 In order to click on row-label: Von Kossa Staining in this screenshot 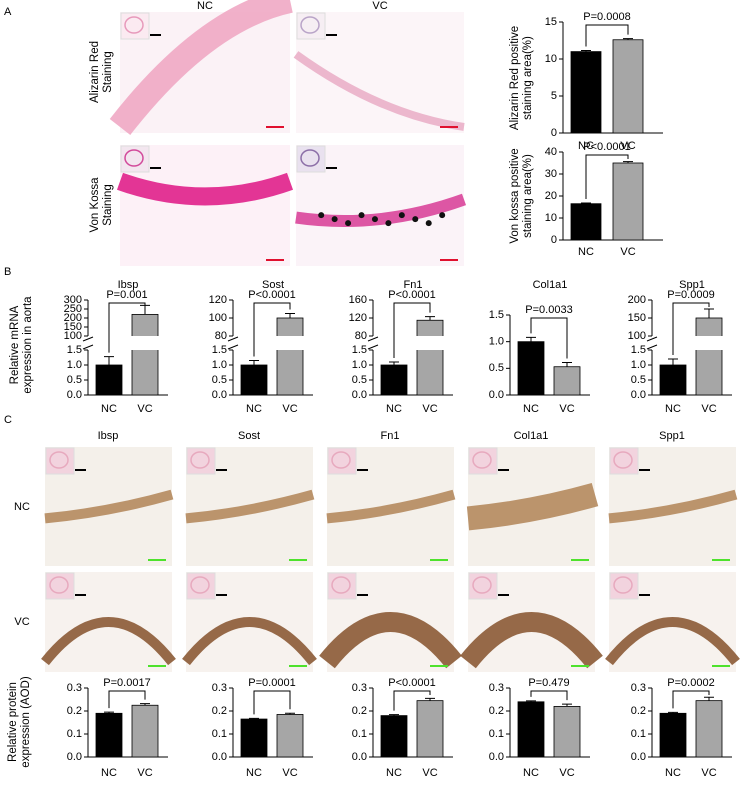, I will do `click(101, 205)`.